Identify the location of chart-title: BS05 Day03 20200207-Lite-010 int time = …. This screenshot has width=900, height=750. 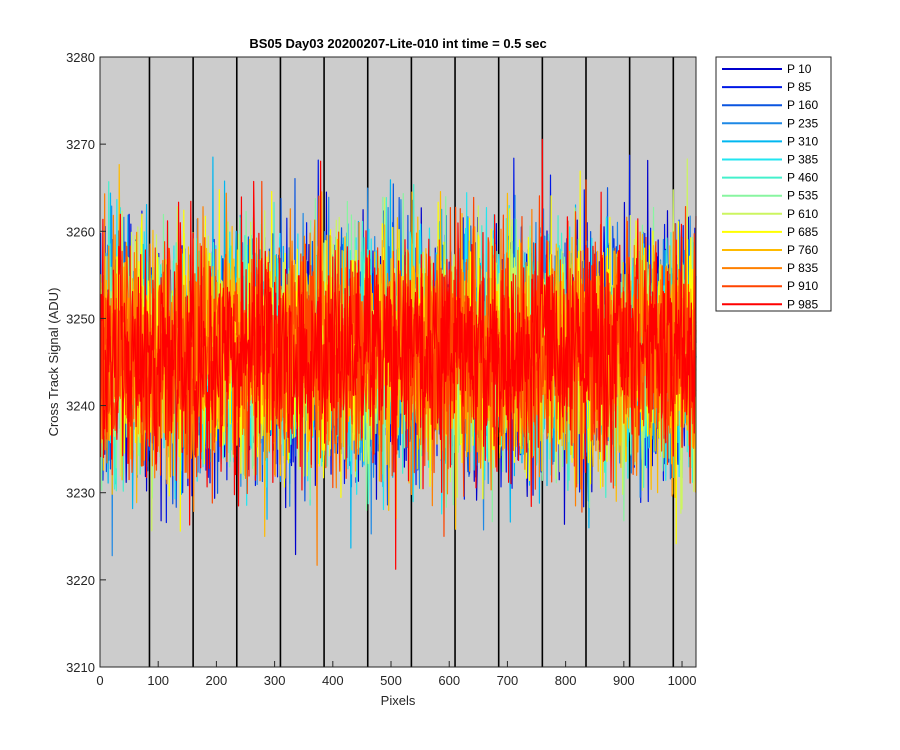
(397, 43).